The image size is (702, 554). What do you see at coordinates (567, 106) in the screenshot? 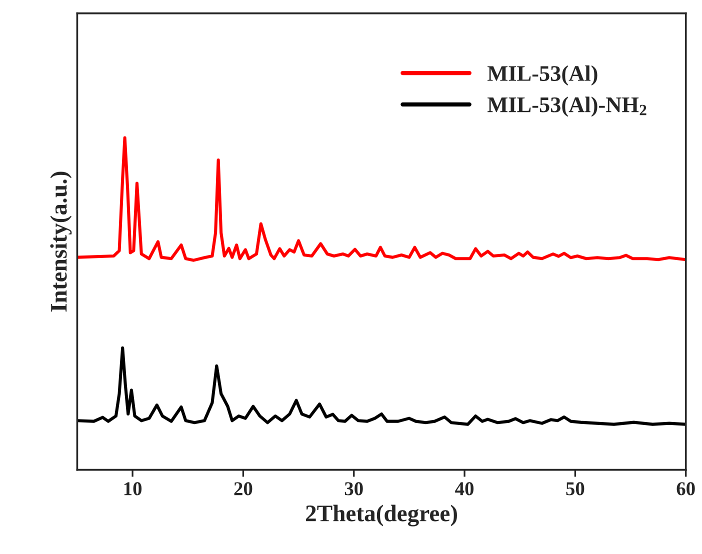
I see `legend-label: MIL-53(Al)-NH$_{2}$` at bounding box center [567, 106].